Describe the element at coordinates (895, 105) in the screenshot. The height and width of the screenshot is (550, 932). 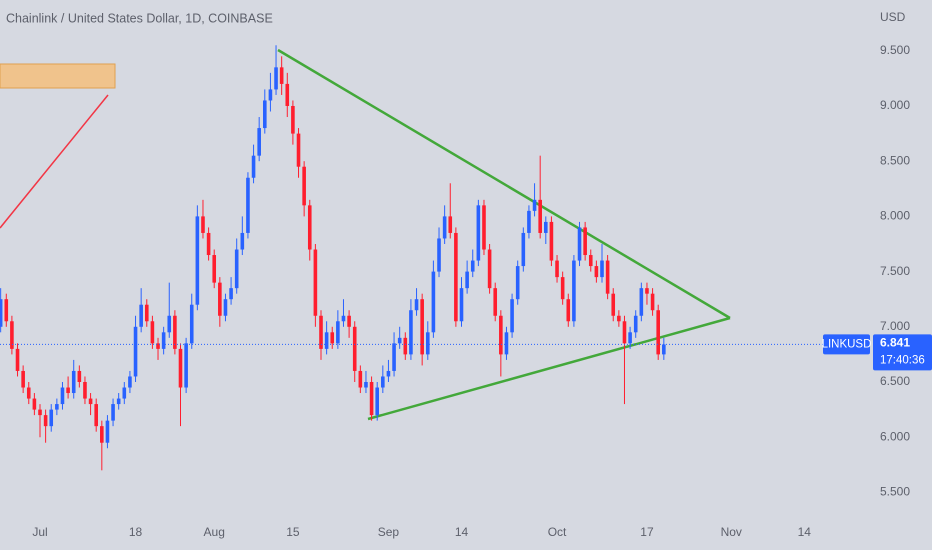
I see `y-tick-label: 9.000` at that location.